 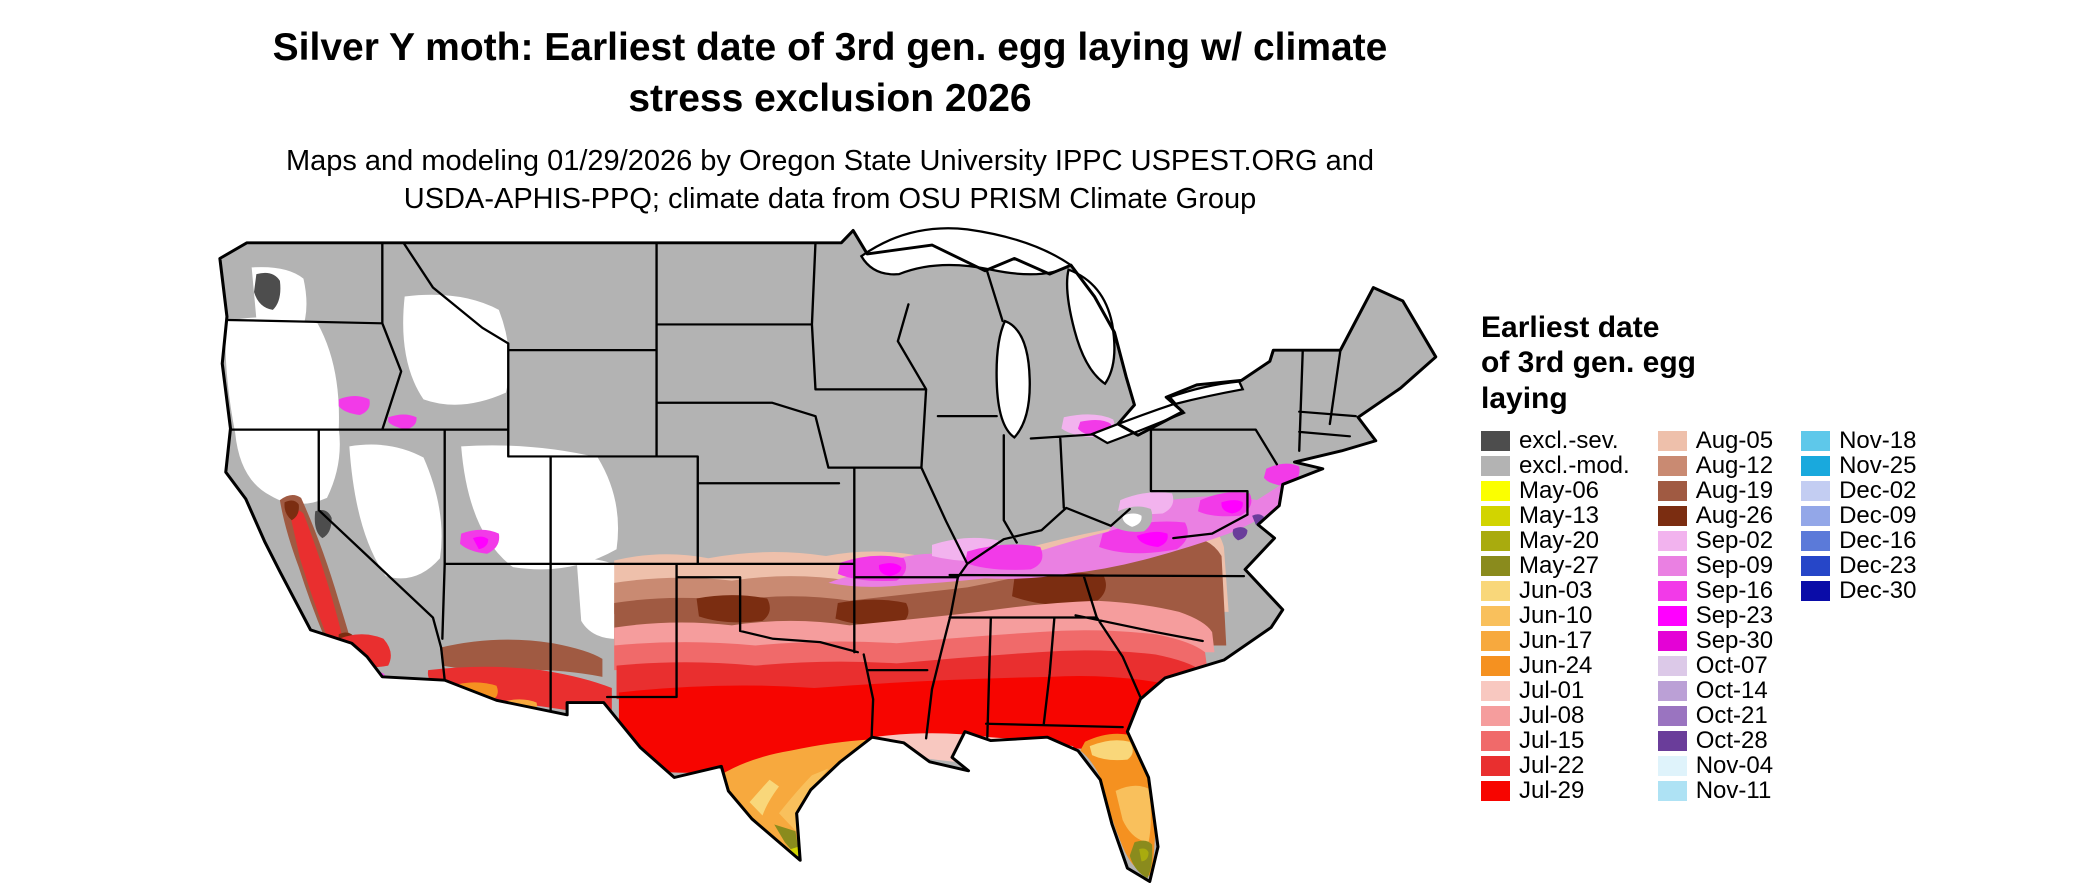 I want to click on legend-row: Dec-09, so click(x=1858, y=515).